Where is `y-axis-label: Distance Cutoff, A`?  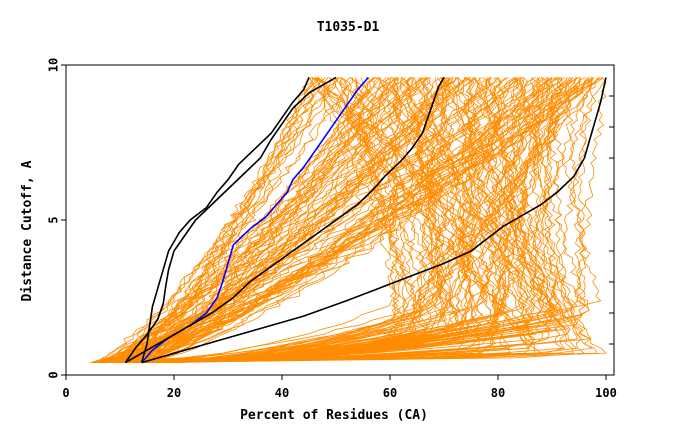 y-axis-label: Distance Cutoff, A is located at coordinates (27, 230).